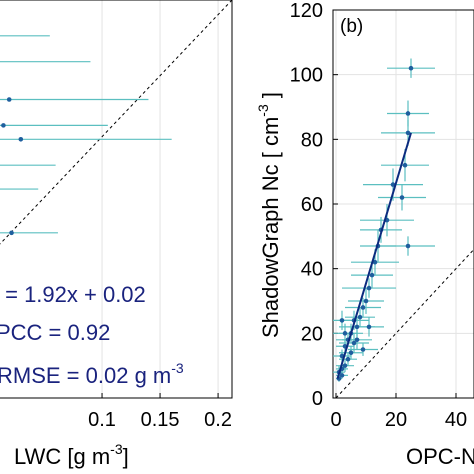 The width and height of the screenshot is (474, 474). Describe the element at coordinates (62, 456) in the screenshot. I see `x-label-text: LWC [g m` at that location.